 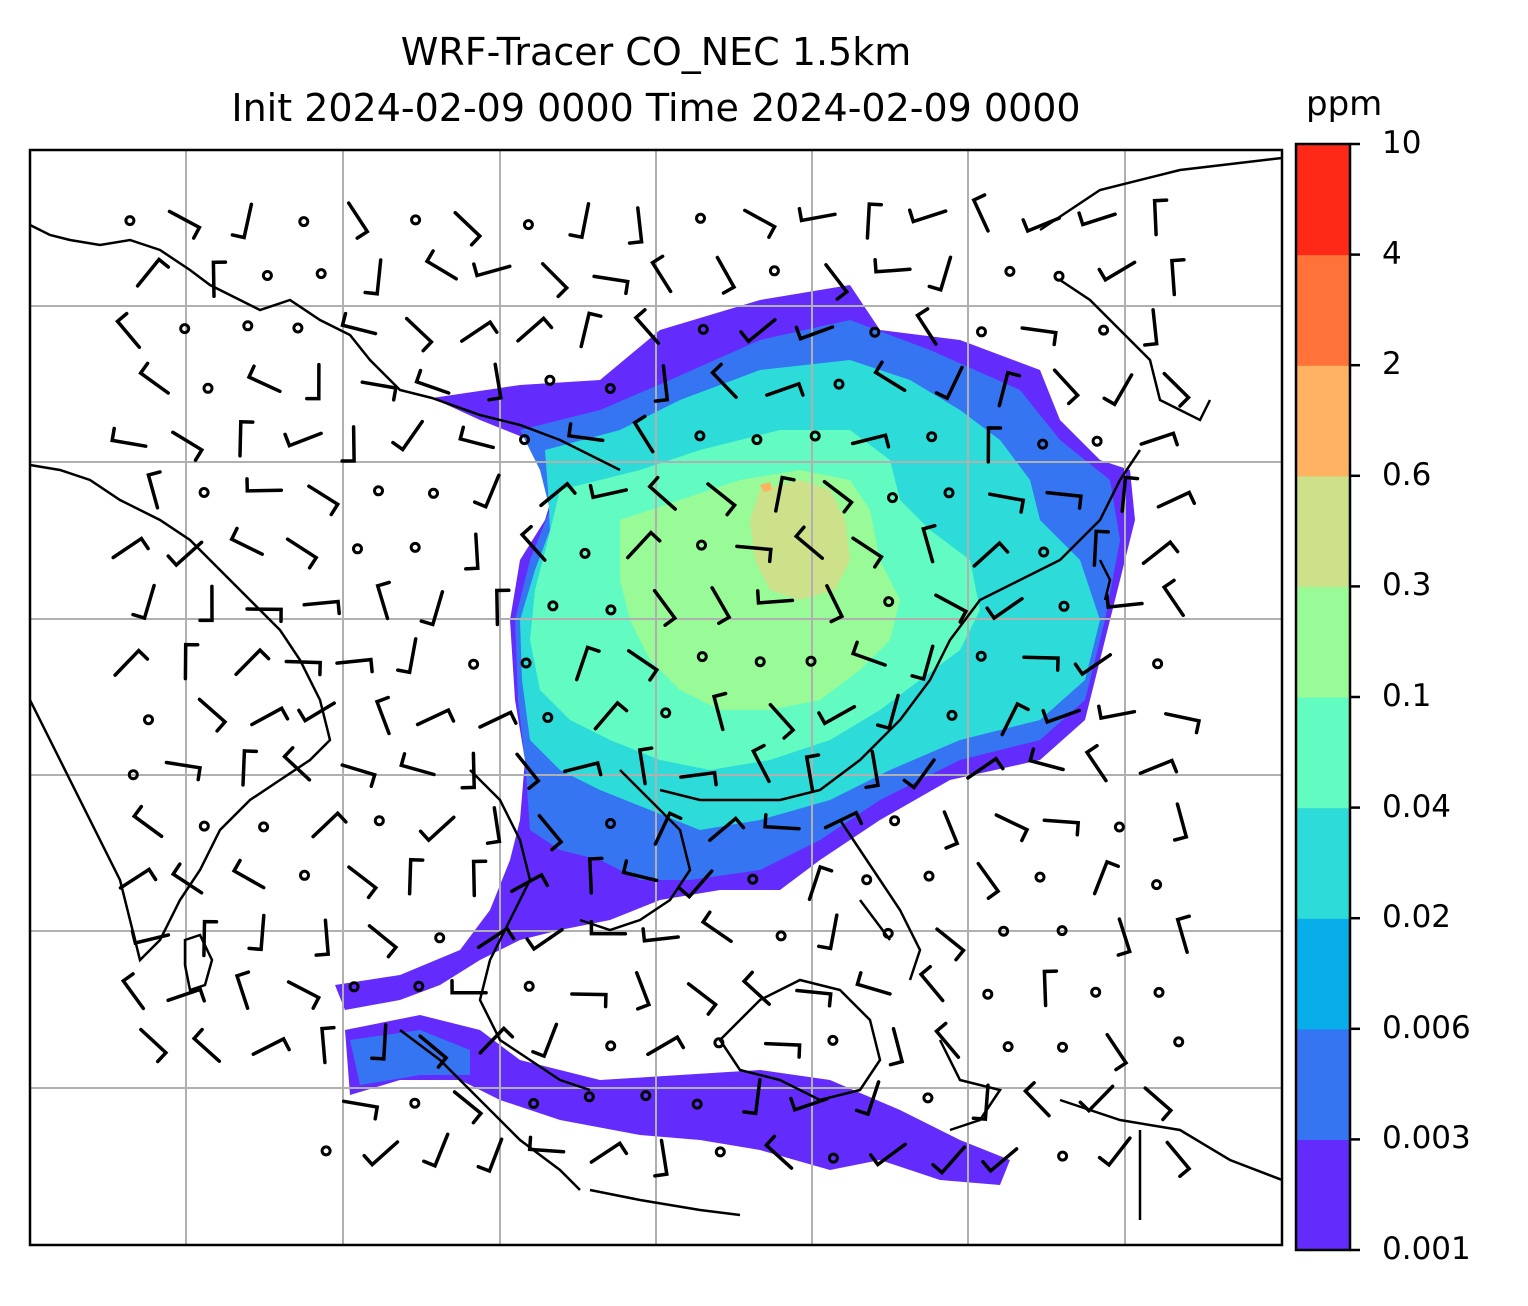 I want to click on co-band-0.001-south, so click(x=677, y=1100).